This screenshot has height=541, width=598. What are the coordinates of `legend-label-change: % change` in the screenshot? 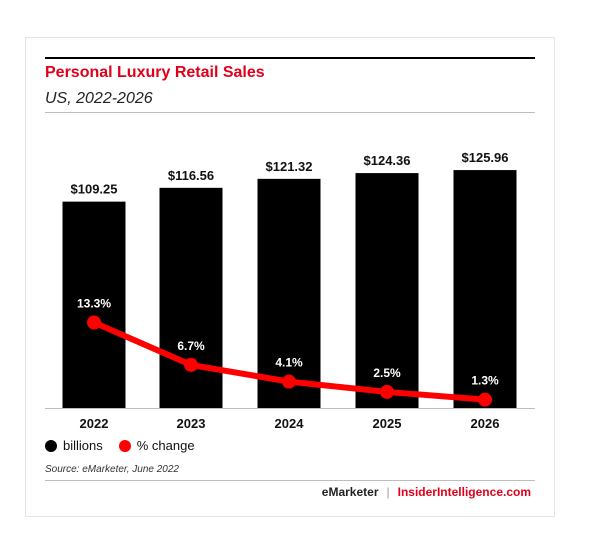 It's located at (165, 445).